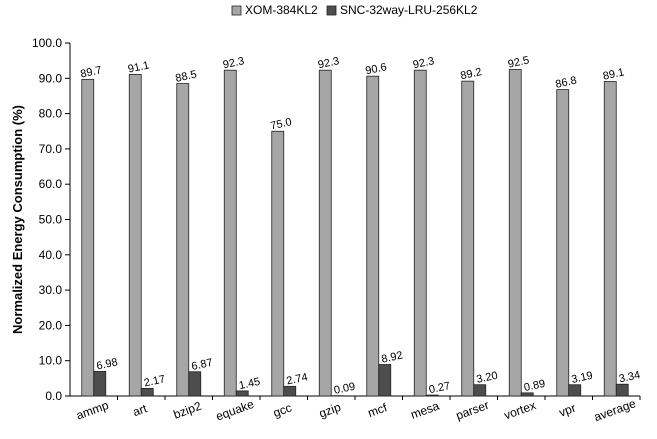  Describe the element at coordinates (518, 62) in the screenshot. I see `data-label-xom-vortex: 92.5` at that location.